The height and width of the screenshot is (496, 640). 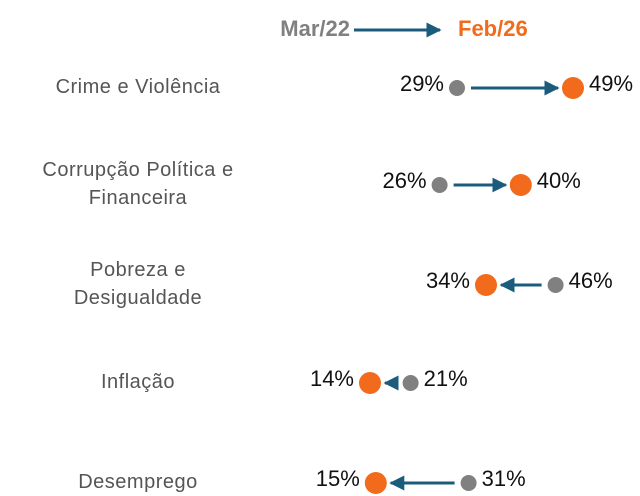 I want to click on legend-label: Feb/26, so click(x=493, y=28).